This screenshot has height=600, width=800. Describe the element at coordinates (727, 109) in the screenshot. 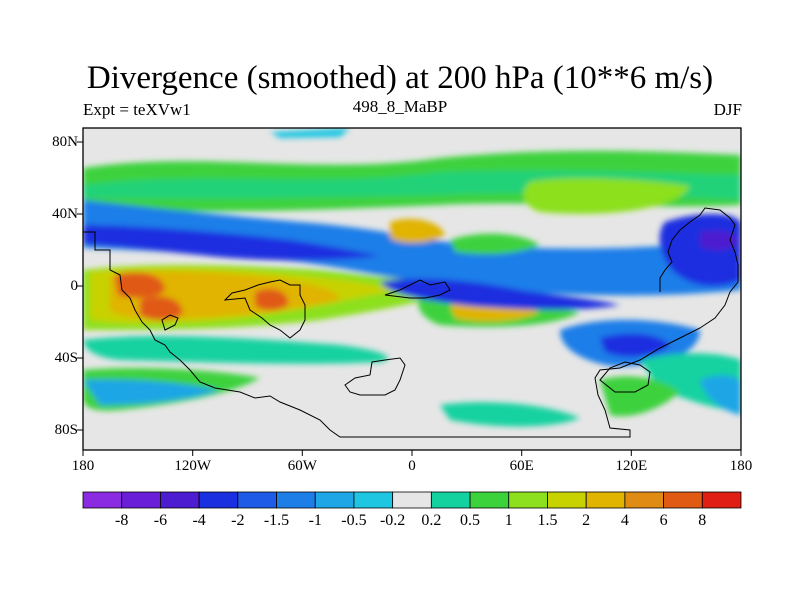

I see `season-label: DJF` at that location.